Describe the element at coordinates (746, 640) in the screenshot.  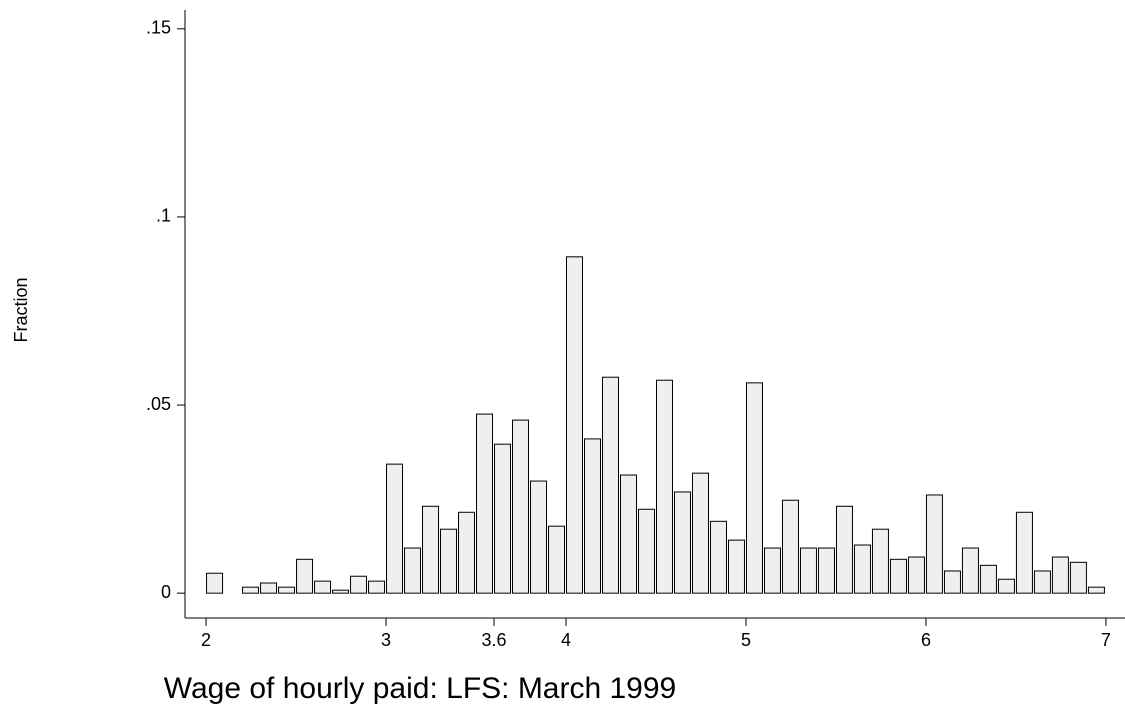
I see `x-tick-label: 5` at that location.